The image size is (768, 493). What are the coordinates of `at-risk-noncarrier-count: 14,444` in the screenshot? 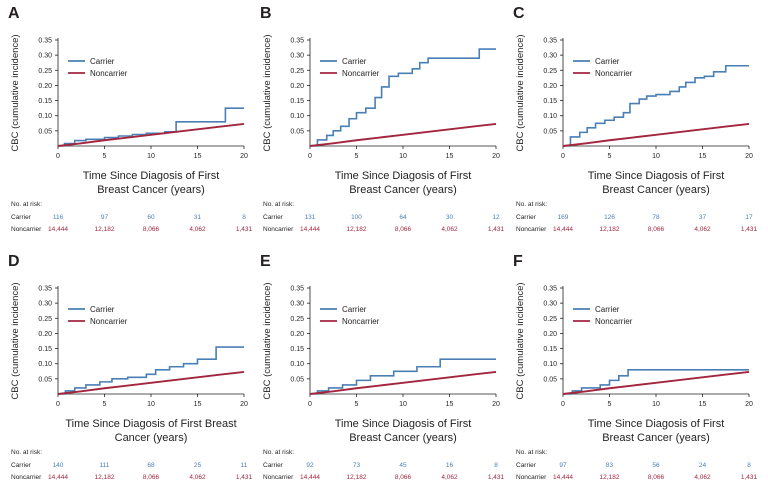 It's located at (58, 229).